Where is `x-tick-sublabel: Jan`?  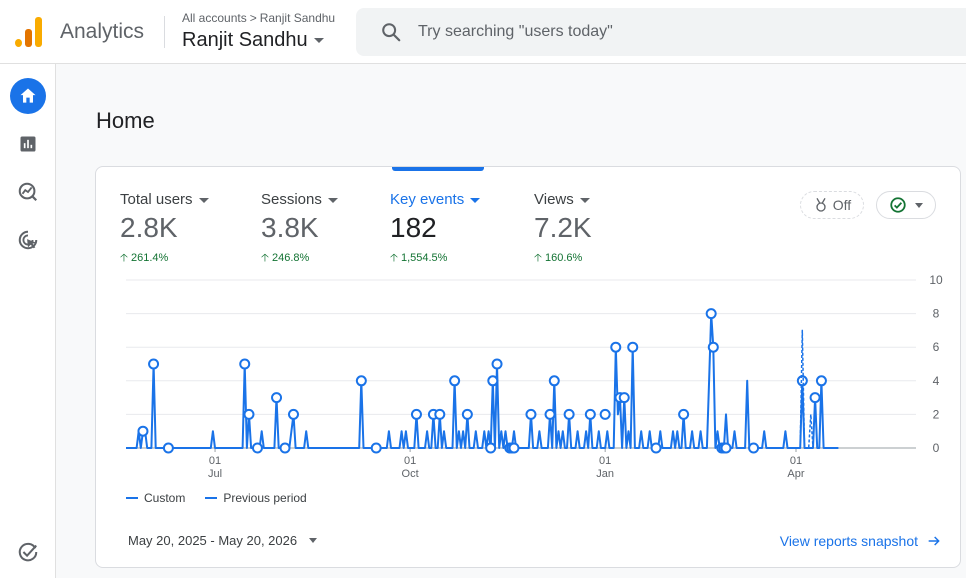 x-tick-sublabel: Jan is located at coordinates (605, 474).